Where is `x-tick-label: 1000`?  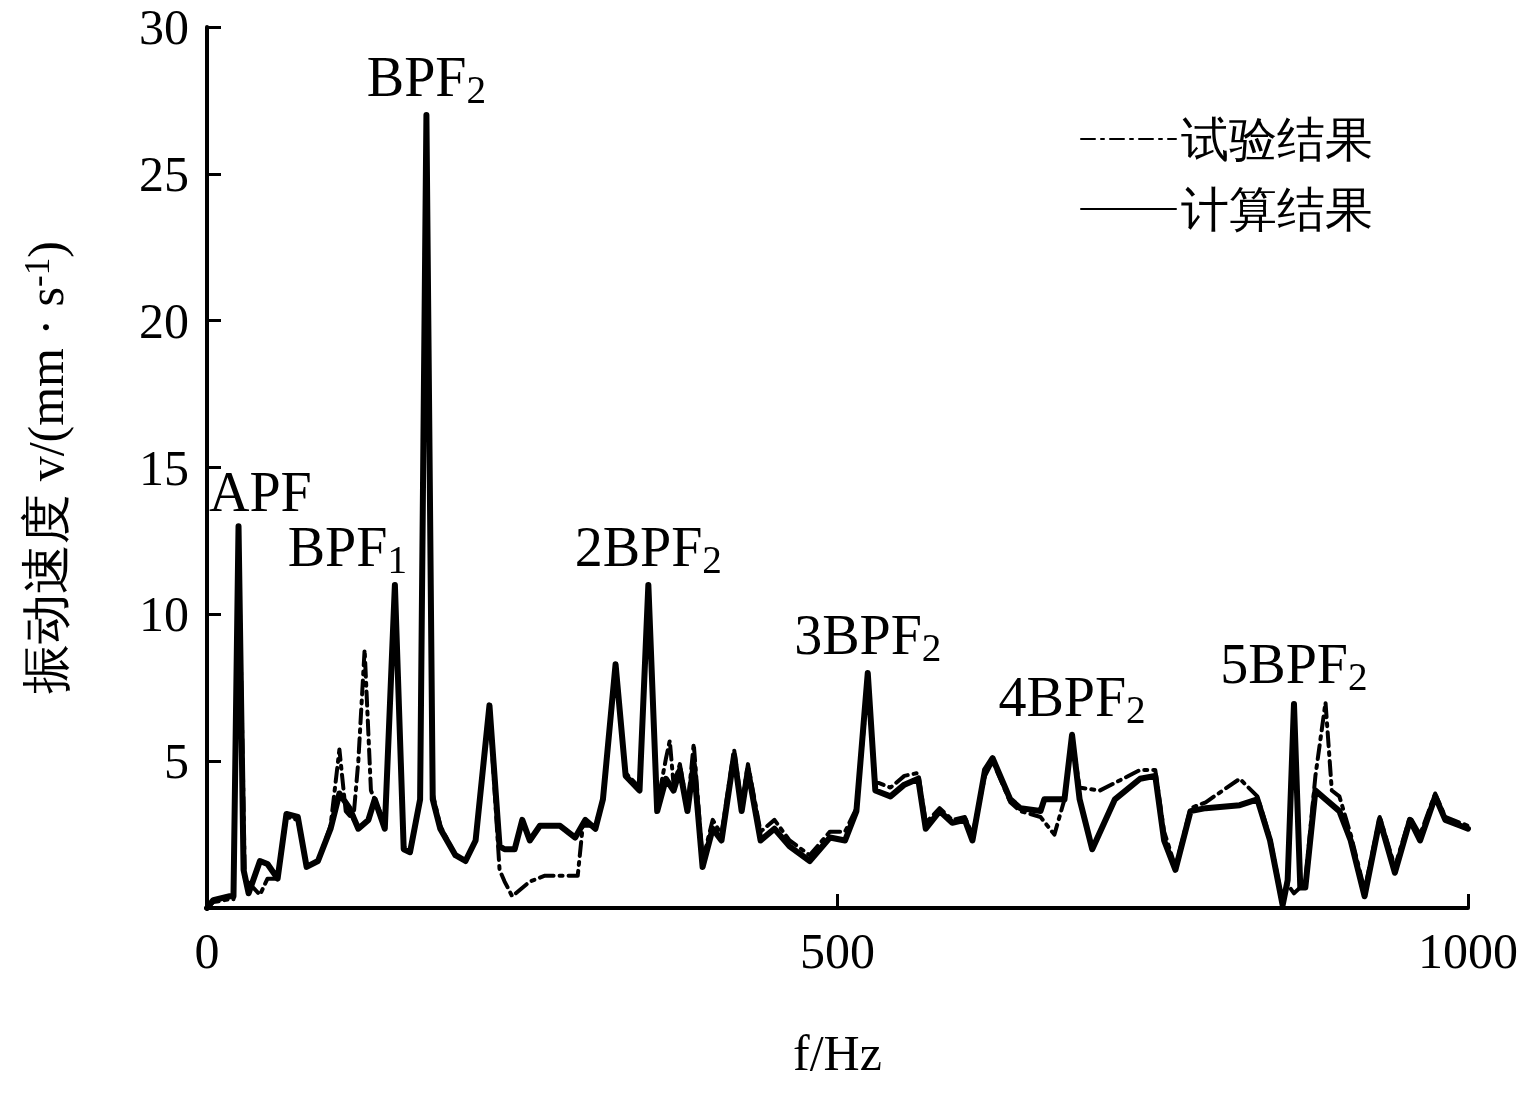 x-tick-label: 1000 is located at coordinates (1468, 951).